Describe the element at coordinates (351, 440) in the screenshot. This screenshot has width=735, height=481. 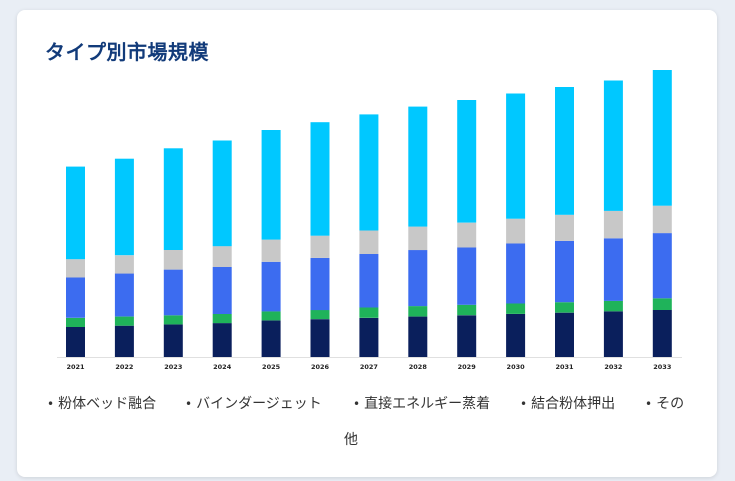
I see `legend-label-wrap: 他` at that location.